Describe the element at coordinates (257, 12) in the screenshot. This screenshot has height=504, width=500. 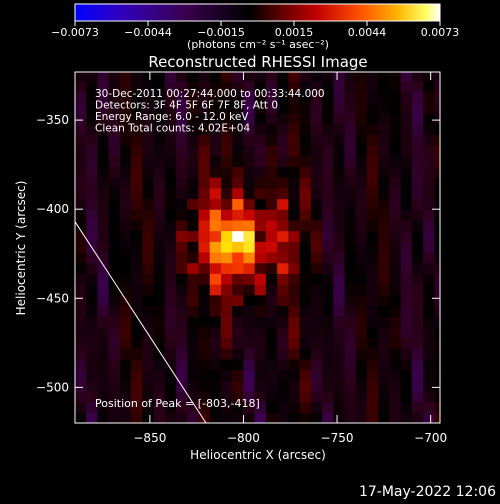
I see `colorbar-gradient` at that location.